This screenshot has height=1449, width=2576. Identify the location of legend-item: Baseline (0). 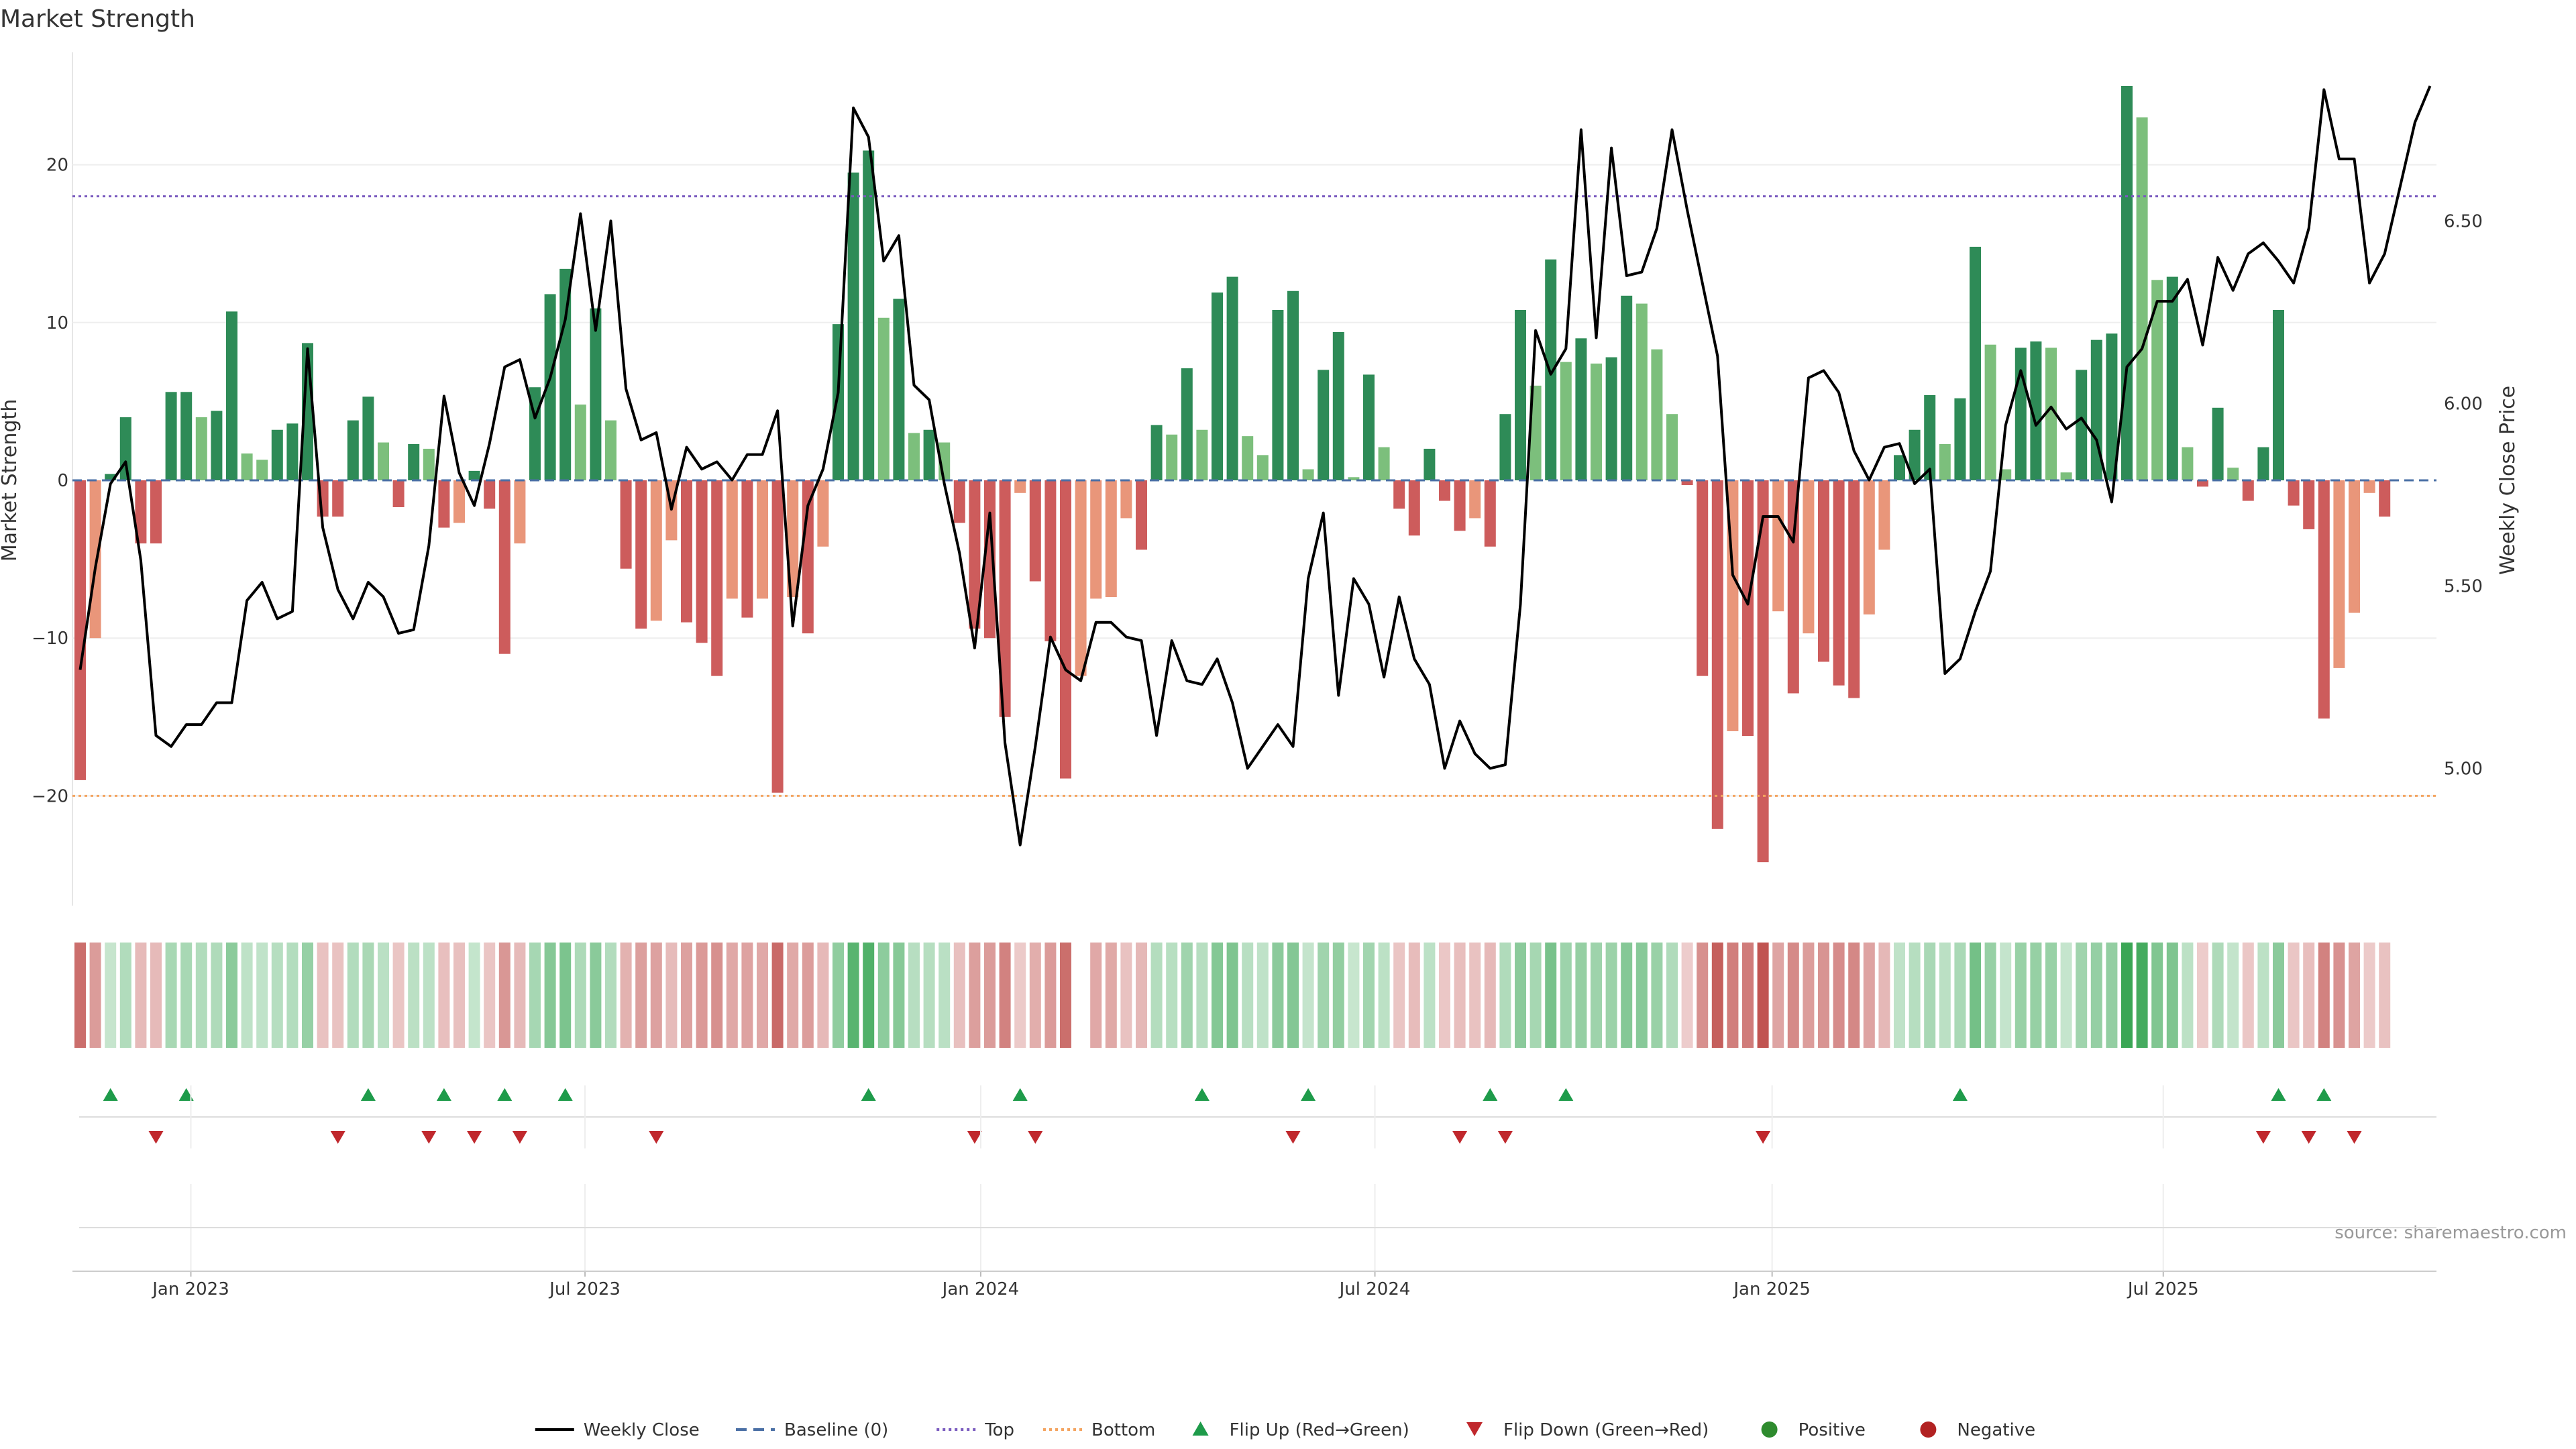
(812, 1430).